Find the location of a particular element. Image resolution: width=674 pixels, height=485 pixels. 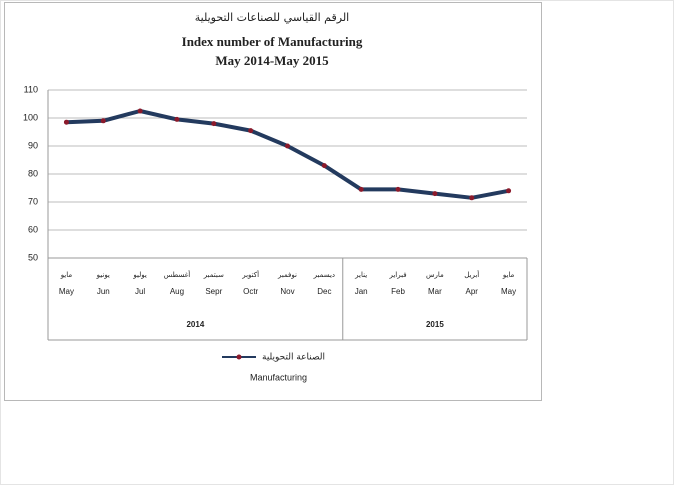

legend-label: Manufacturing is located at coordinates (278, 377).